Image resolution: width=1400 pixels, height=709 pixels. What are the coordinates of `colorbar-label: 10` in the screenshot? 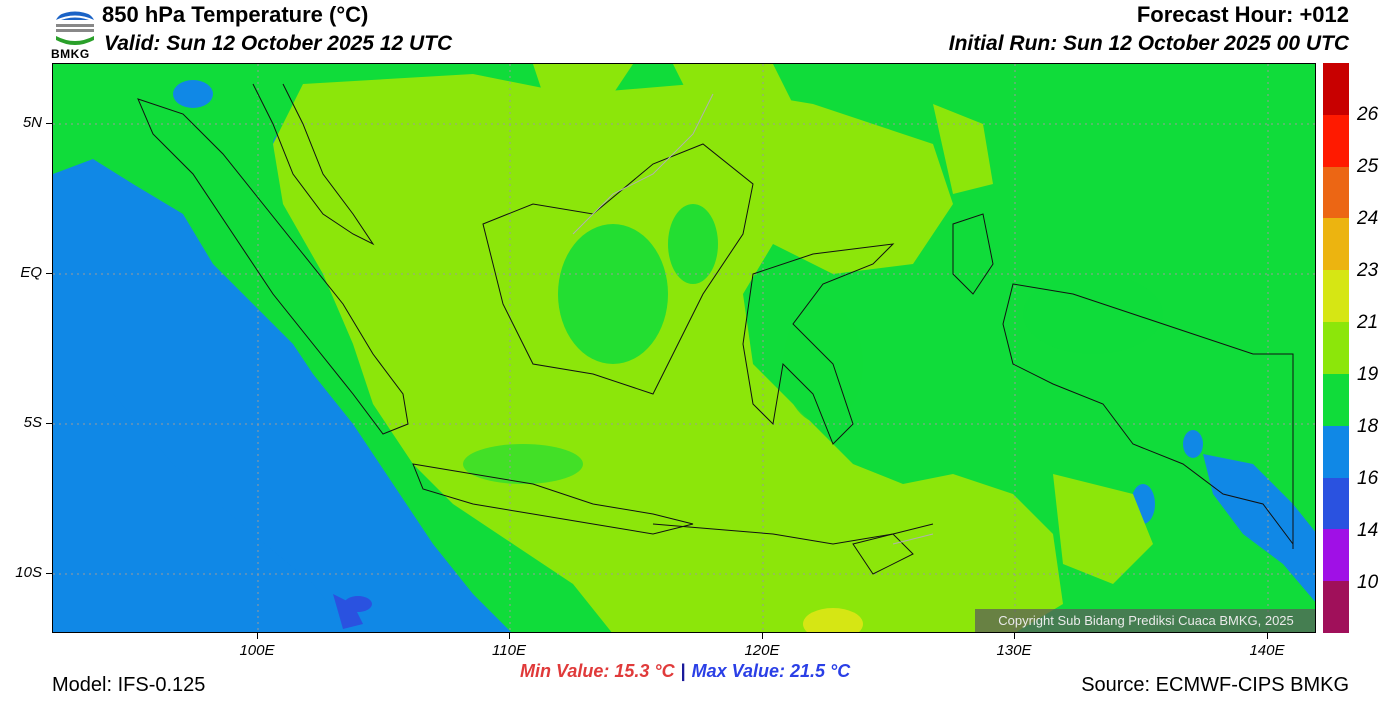 It's located at (1368, 582).